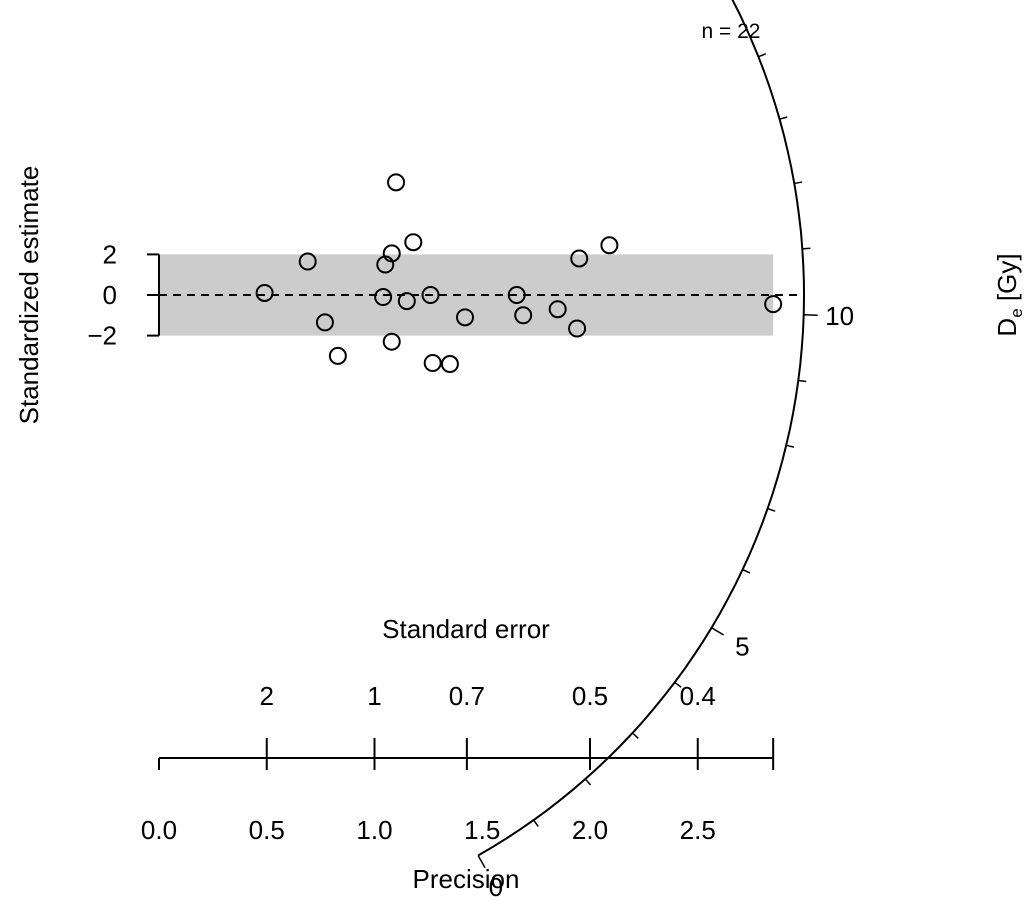  What do you see at coordinates (466, 879) in the screenshot?
I see `precision-title: Precision` at bounding box center [466, 879].